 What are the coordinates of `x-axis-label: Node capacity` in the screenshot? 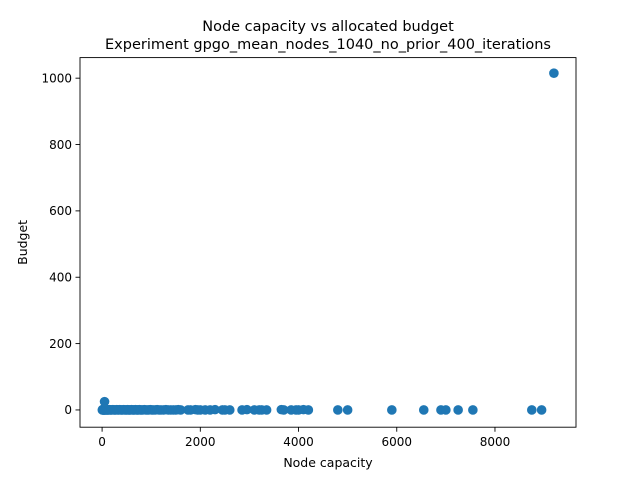 It's located at (328, 462).